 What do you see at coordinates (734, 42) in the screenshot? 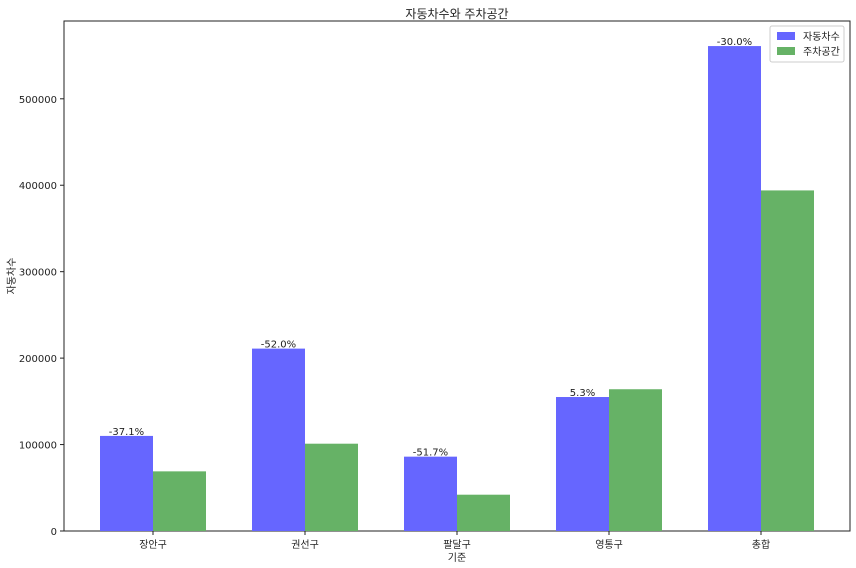
I see `bar-label-4: -30.0%` at bounding box center [734, 42].